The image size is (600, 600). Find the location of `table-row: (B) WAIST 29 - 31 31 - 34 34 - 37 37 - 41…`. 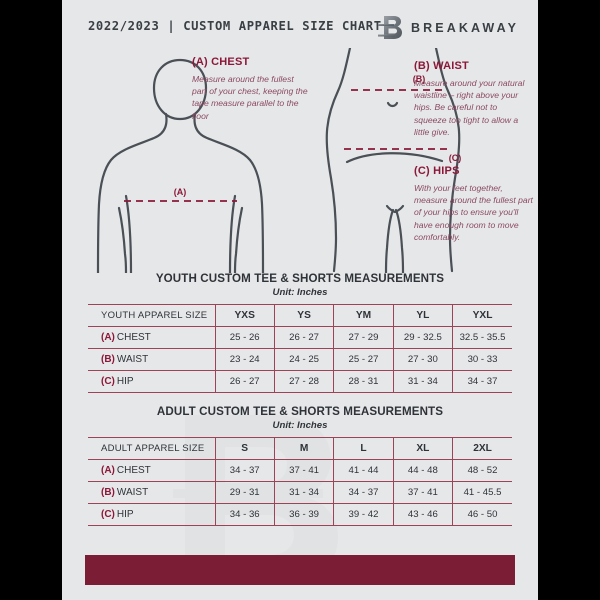

table-row: (B) WAIST 29 - 31 31 - 34 34 - 37 37 - 41… is located at coordinates (300, 492).